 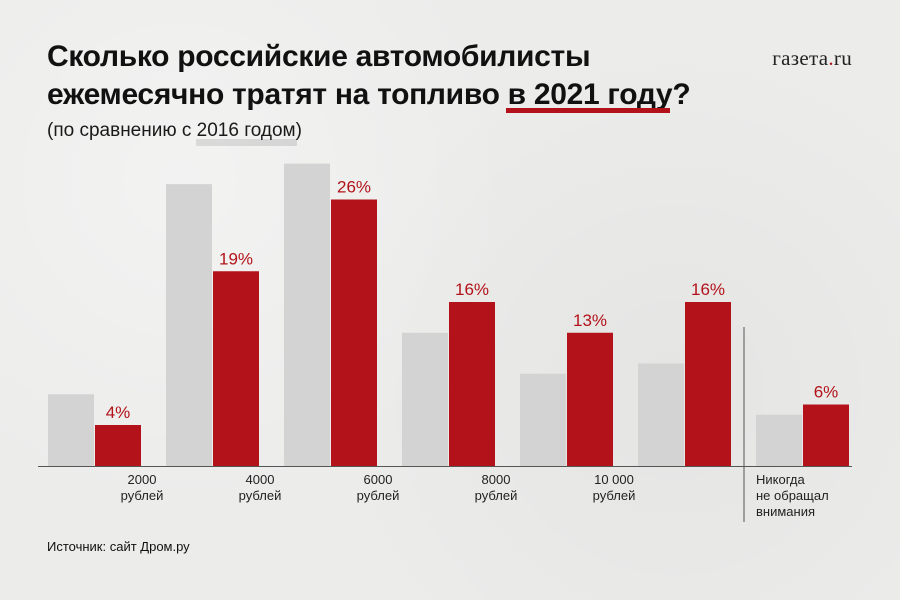 I want to click on x-tick-label-6-line-2: не обращал, so click(x=792, y=495).